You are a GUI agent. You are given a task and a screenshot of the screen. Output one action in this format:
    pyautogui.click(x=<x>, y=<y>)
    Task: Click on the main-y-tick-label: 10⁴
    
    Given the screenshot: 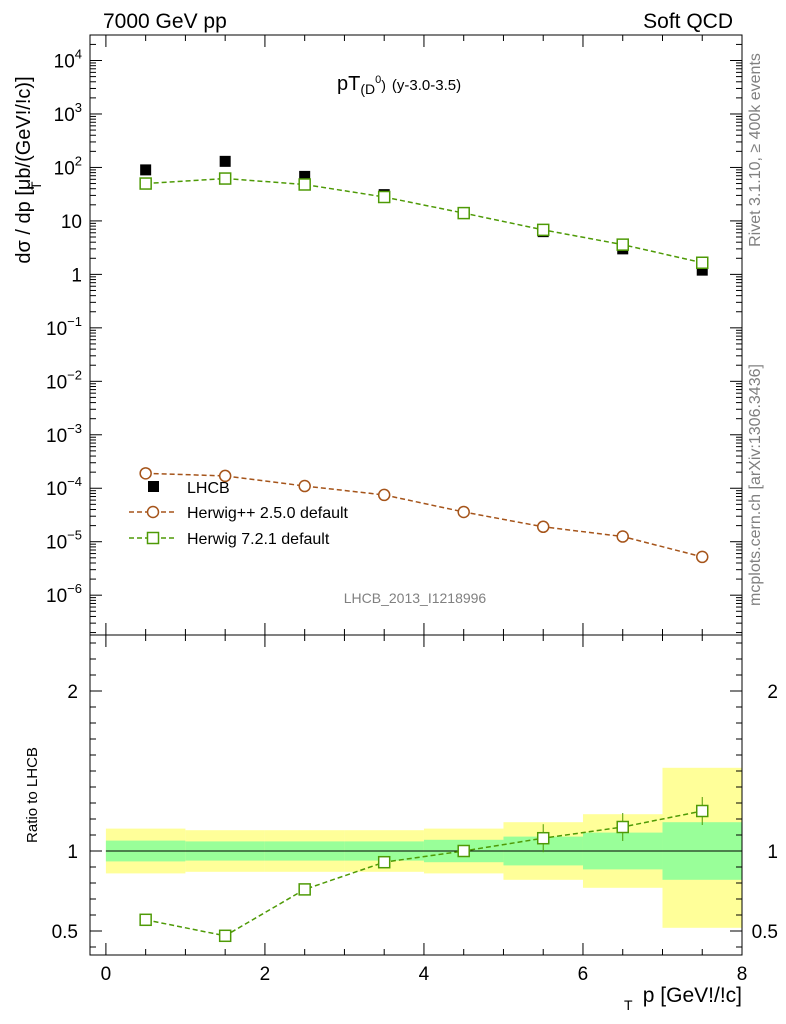 What is the action you would take?
    pyautogui.click(x=68, y=60)
    